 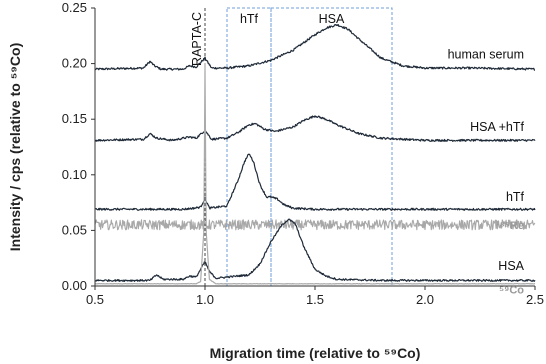 I want to click on reference-marker-label: RAPTA-C, so click(x=197, y=39).